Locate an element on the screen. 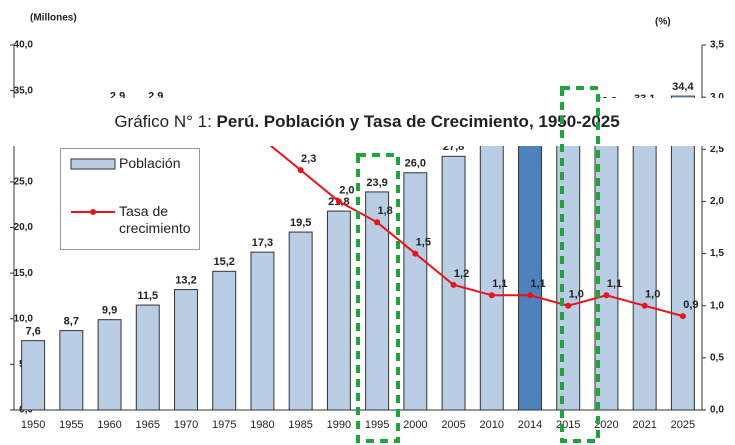 This screenshot has height=445, width=735. x-tick-label: 1980 is located at coordinates (262, 425).